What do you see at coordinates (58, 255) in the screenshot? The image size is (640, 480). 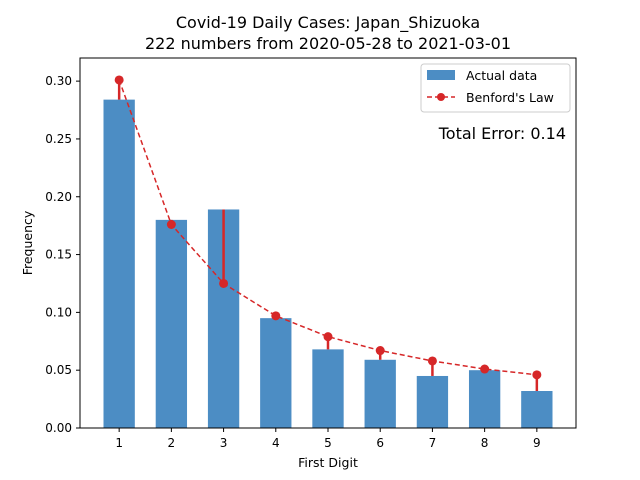 I see `y-tick-label: 0.15` at bounding box center [58, 255].